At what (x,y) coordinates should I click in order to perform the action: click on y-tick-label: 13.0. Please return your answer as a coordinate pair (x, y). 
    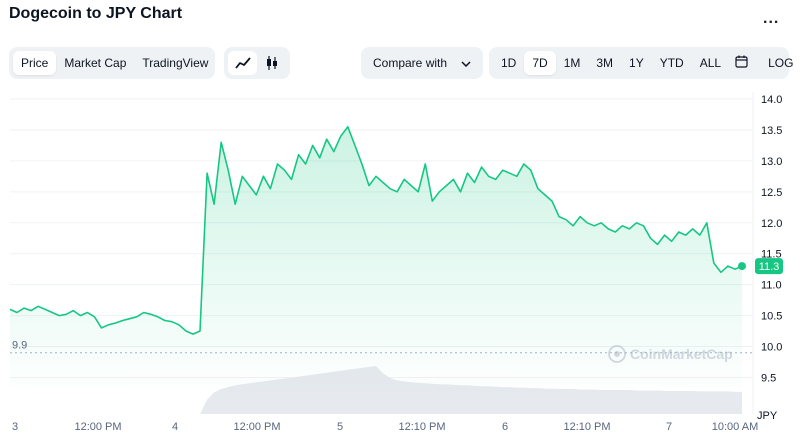
    Looking at the image, I should click on (771, 162).